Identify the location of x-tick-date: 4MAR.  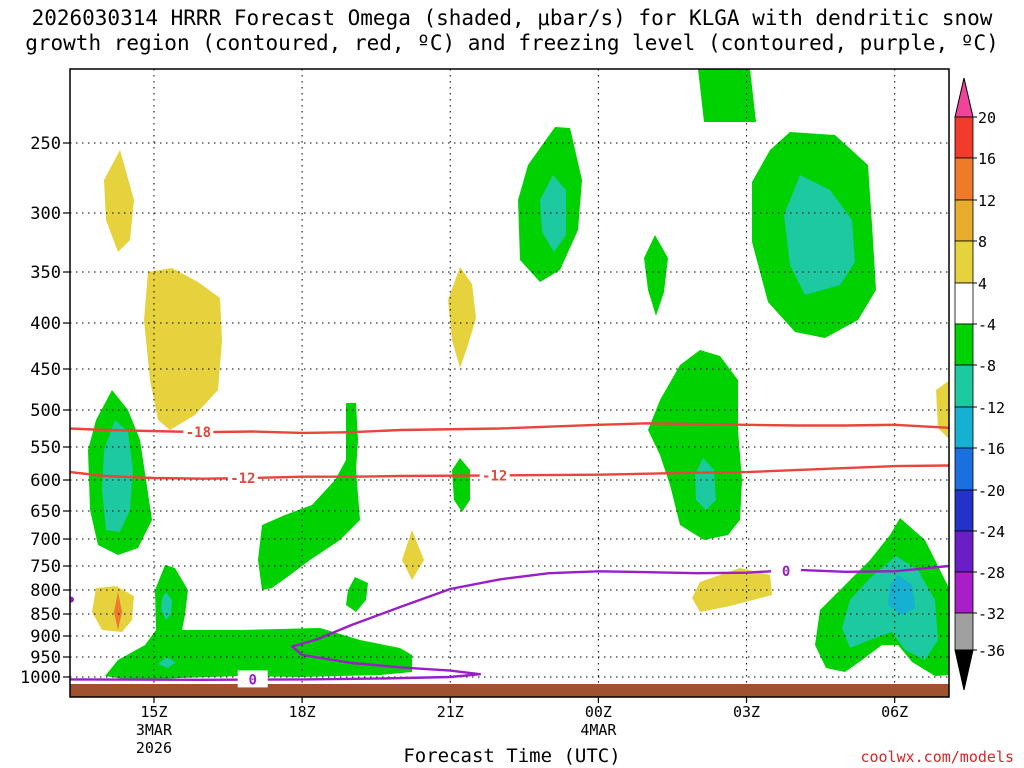
(598, 730).